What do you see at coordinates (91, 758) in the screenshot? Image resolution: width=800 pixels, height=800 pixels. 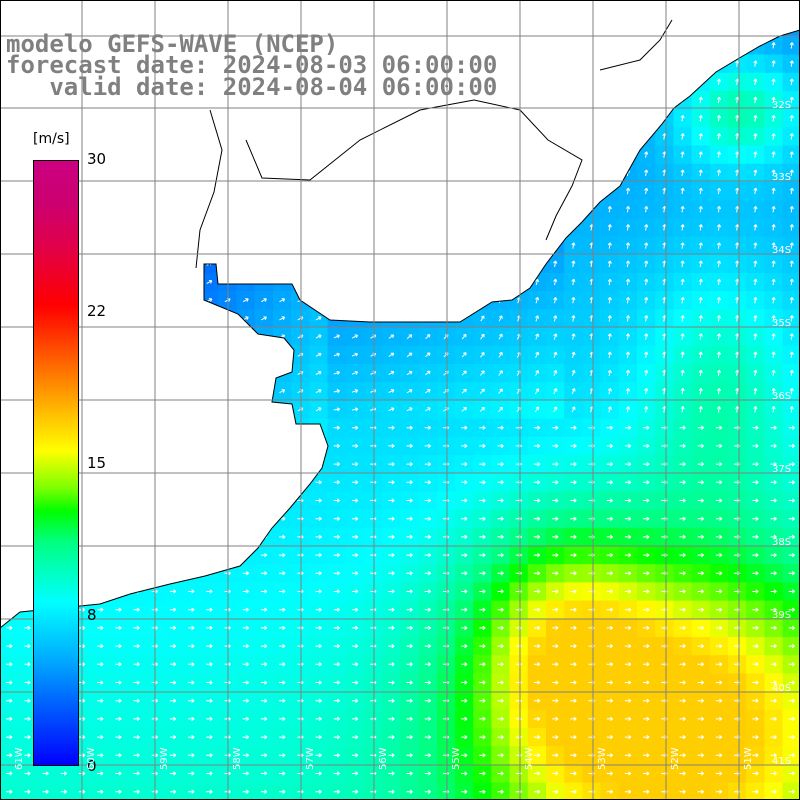 I see `longitude-label: 60W` at bounding box center [91, 758].